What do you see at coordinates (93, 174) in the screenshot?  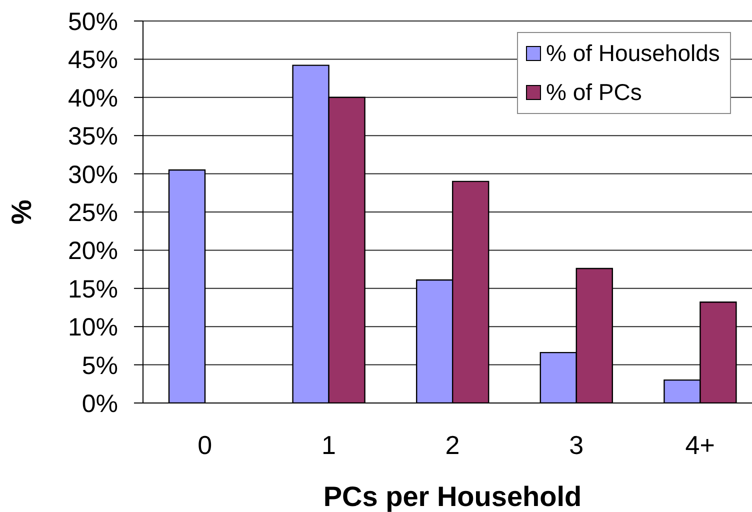 I see `y-tick-label: 30%` at bounding box center [93, 174].